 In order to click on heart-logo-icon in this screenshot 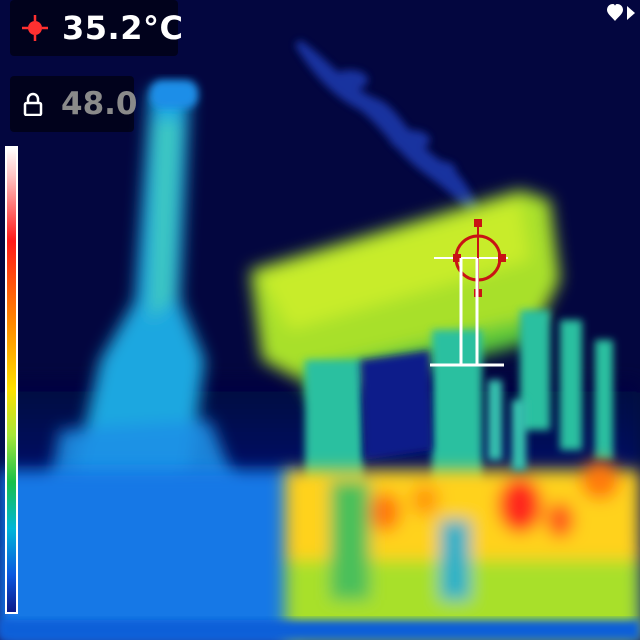, I will do `click(621, 13)`.